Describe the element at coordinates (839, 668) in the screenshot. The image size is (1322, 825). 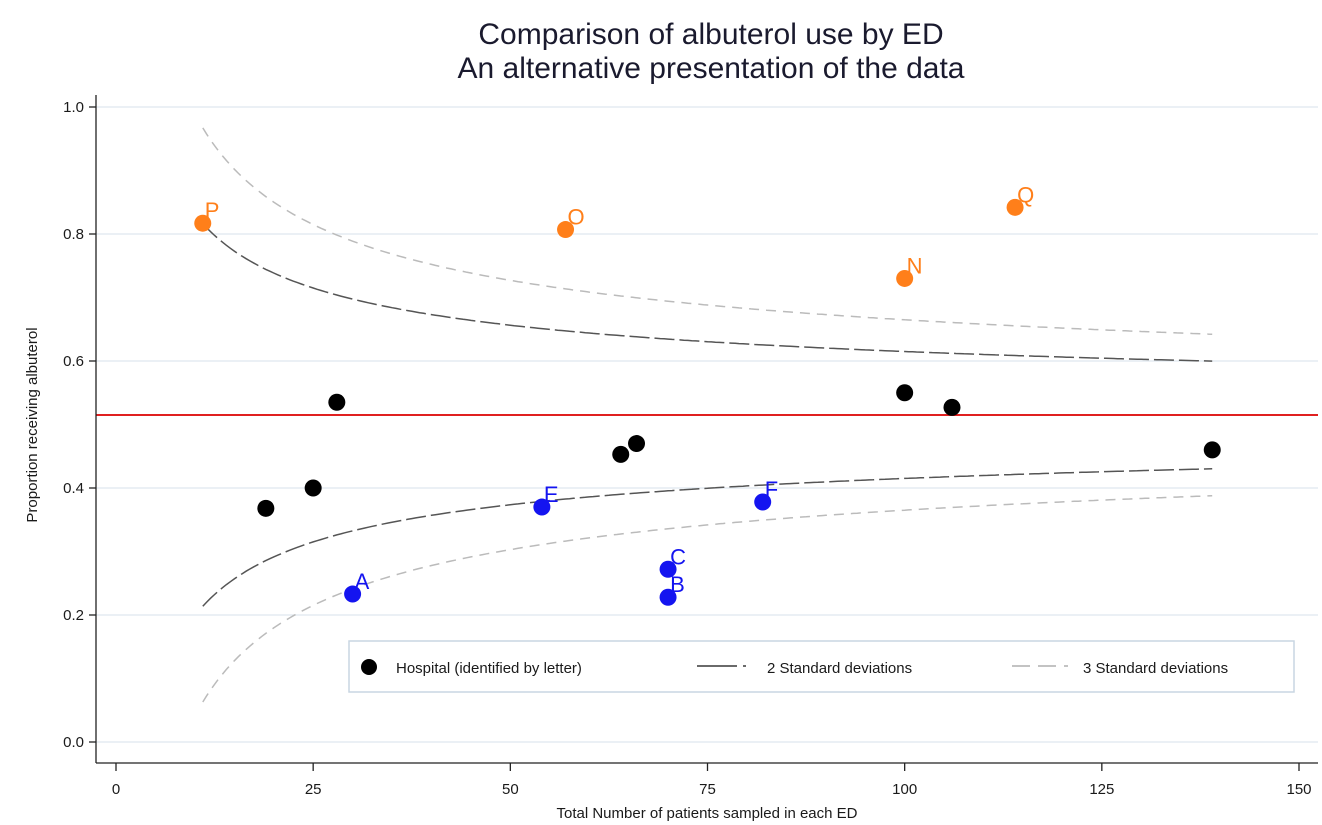
I see `legend-label-2sd: 2 Standard deviations` at that location.